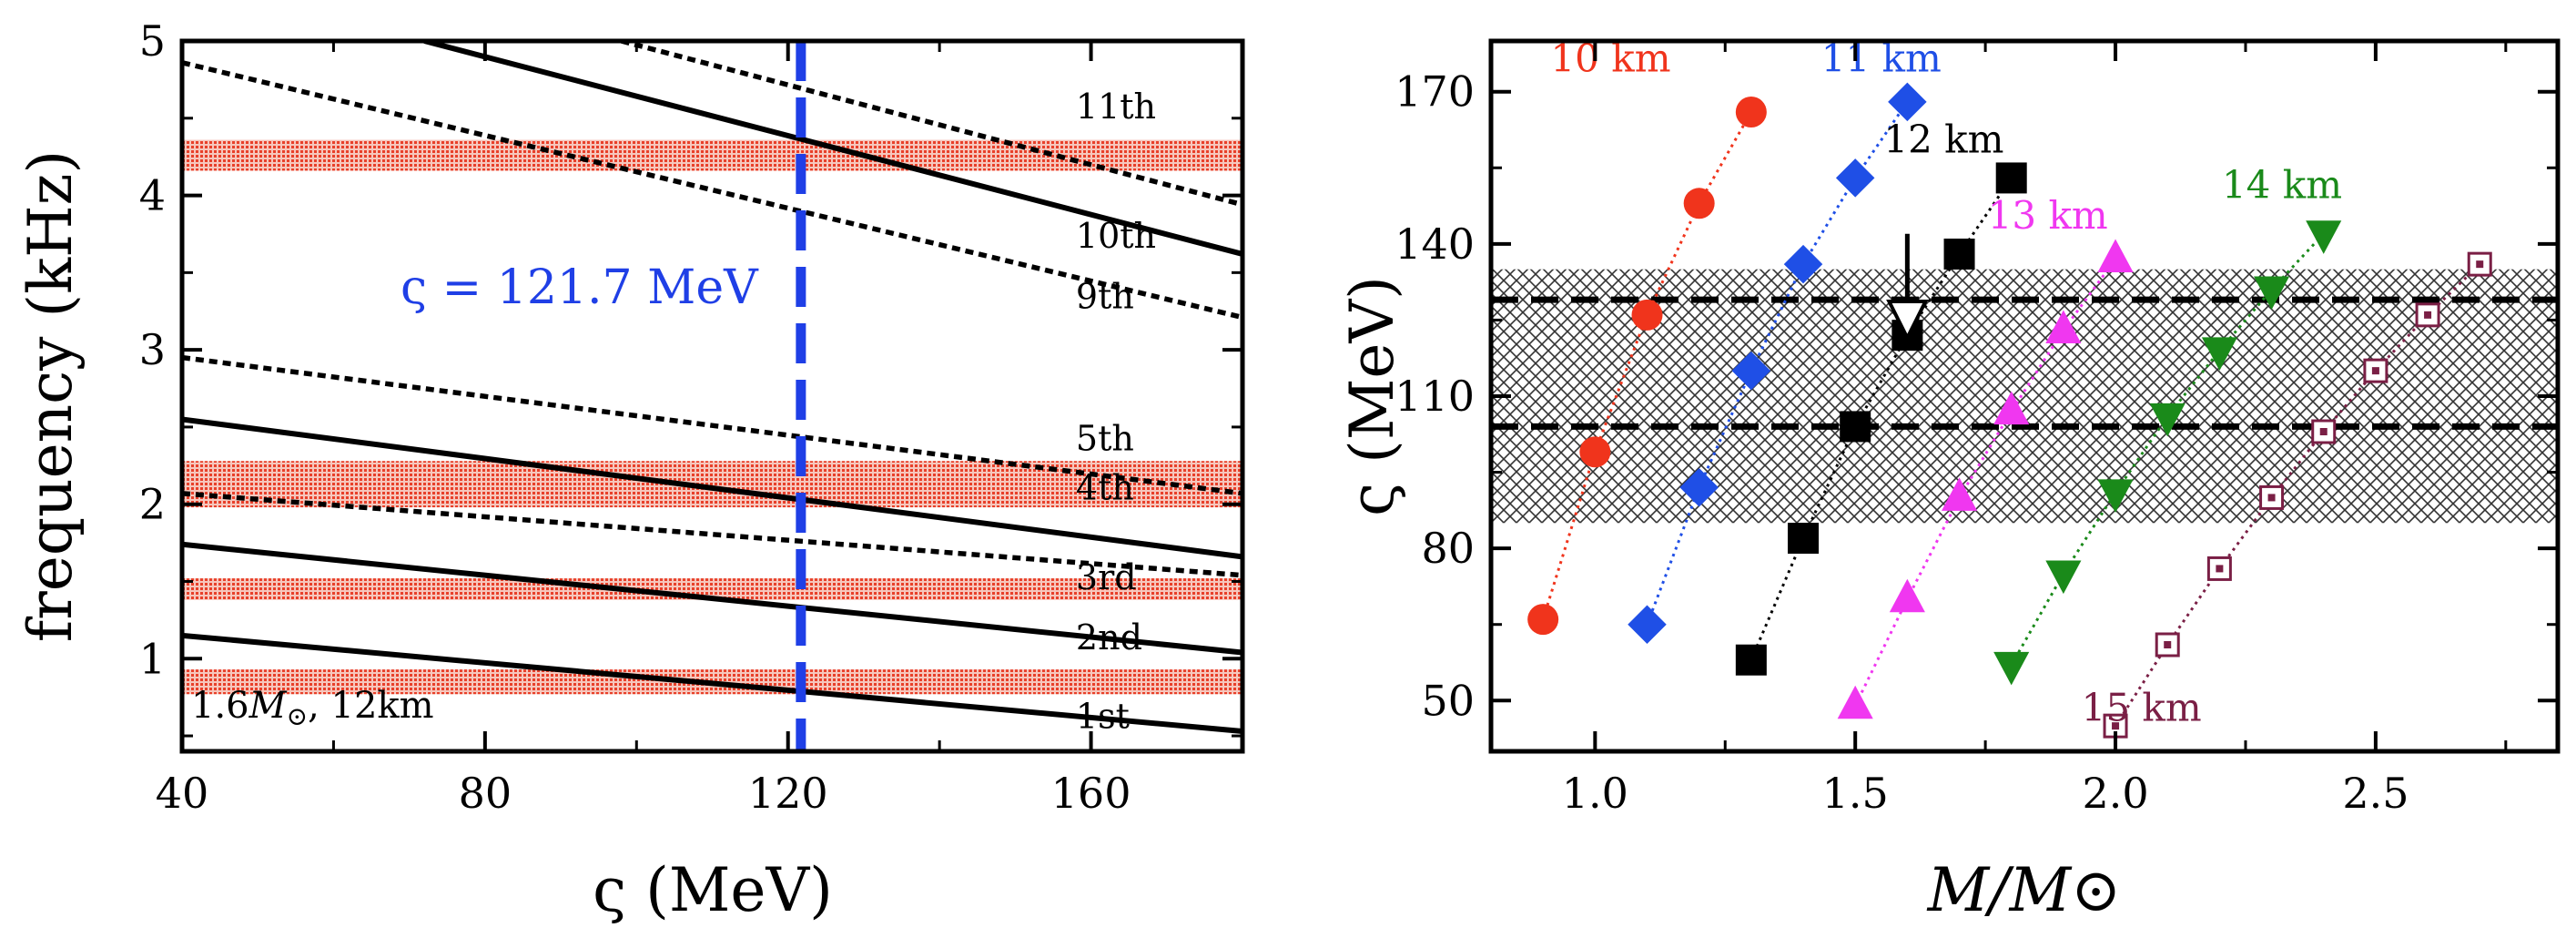 The image size is (2576, 938). Describe the element at coordinates (152, 349) in the screenshot. I see `y-tick-label-3: 3` at that location.